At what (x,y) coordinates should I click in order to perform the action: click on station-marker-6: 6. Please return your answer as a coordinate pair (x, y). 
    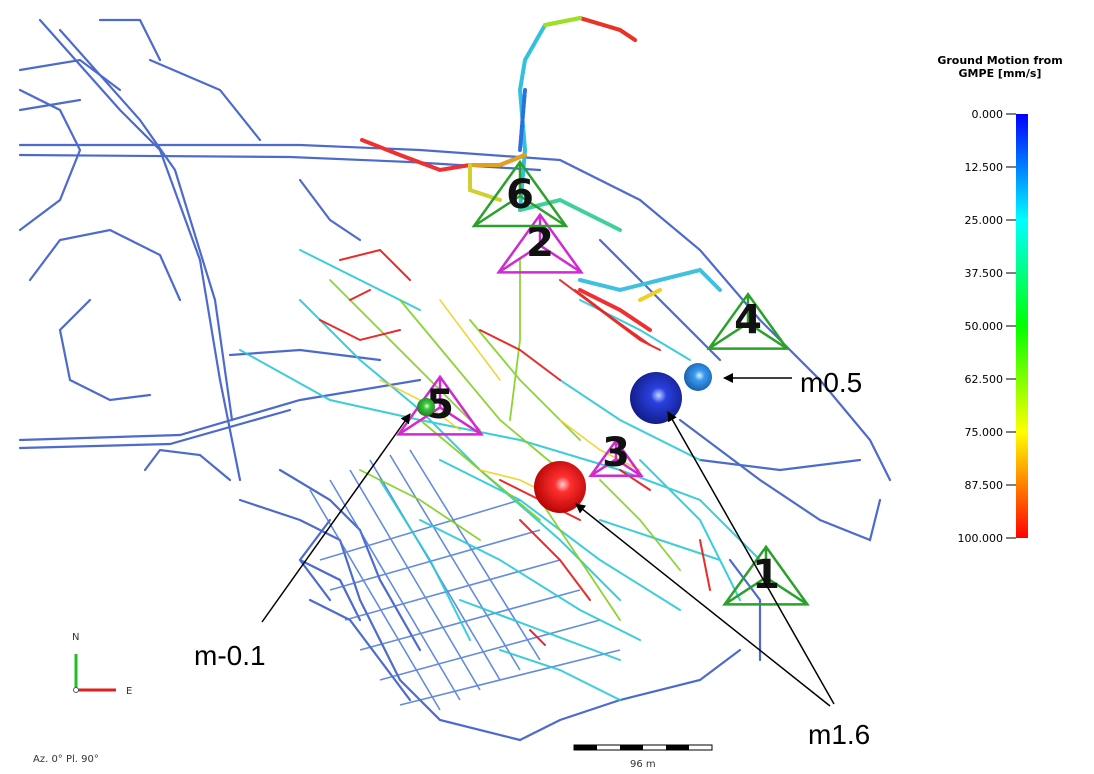
    Looking at the image, I should click on (520, 193).